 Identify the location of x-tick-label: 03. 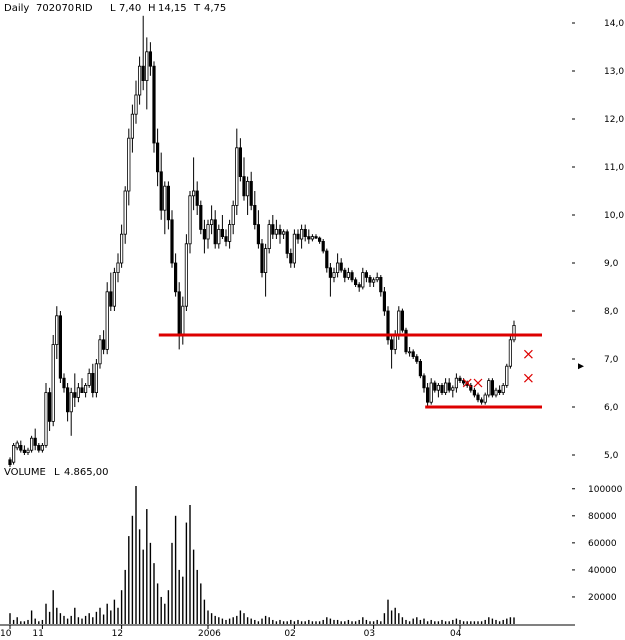
(369, 634).